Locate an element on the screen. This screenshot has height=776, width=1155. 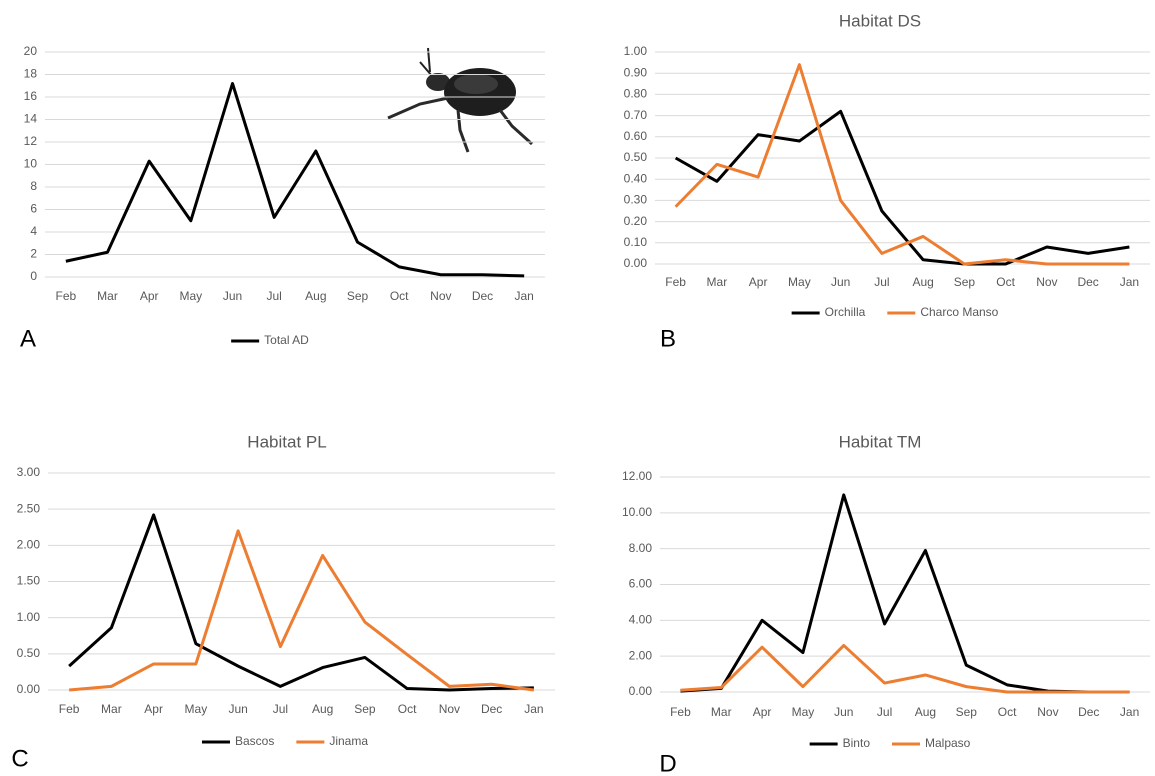
beetle-illustration is located at coordinates (460, 100).